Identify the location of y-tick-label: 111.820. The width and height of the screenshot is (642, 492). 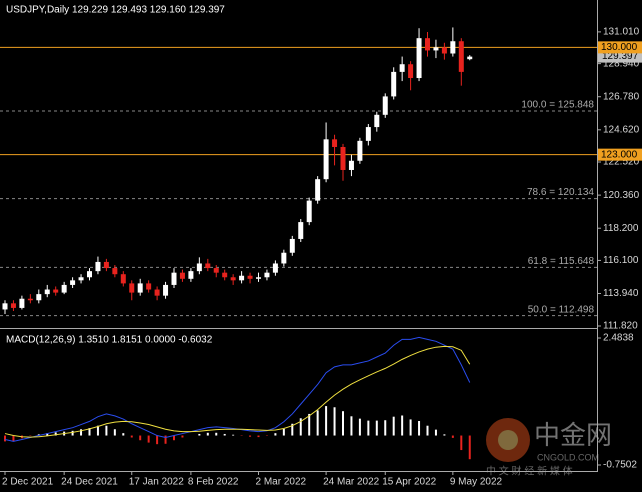
(620, 326).